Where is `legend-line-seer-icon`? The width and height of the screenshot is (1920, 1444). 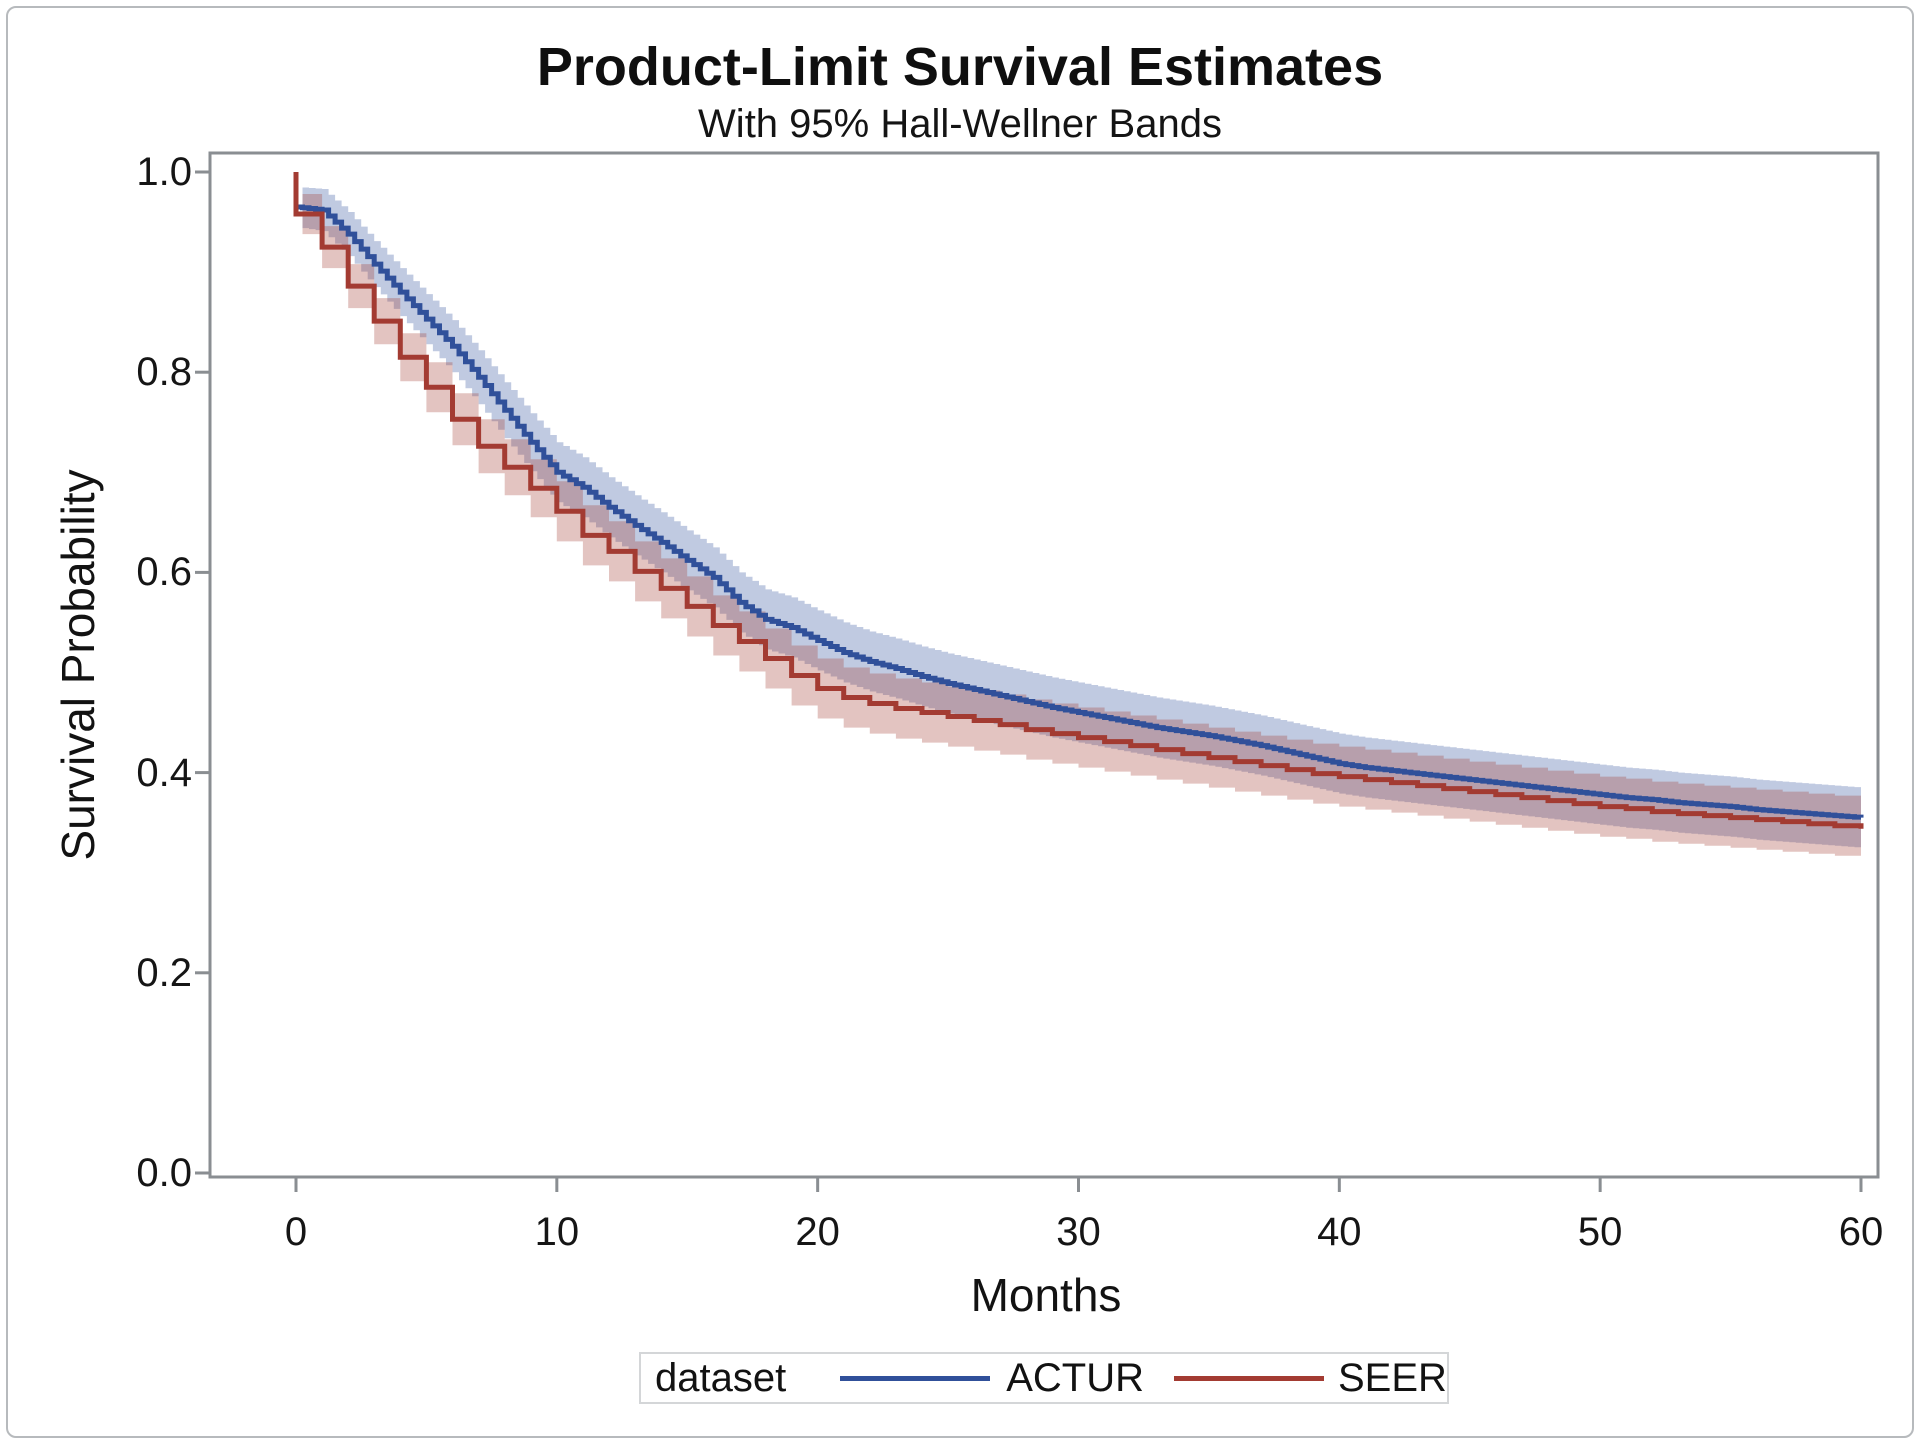 legend-line-seer-icon is located at coordinates (1249, 1378).